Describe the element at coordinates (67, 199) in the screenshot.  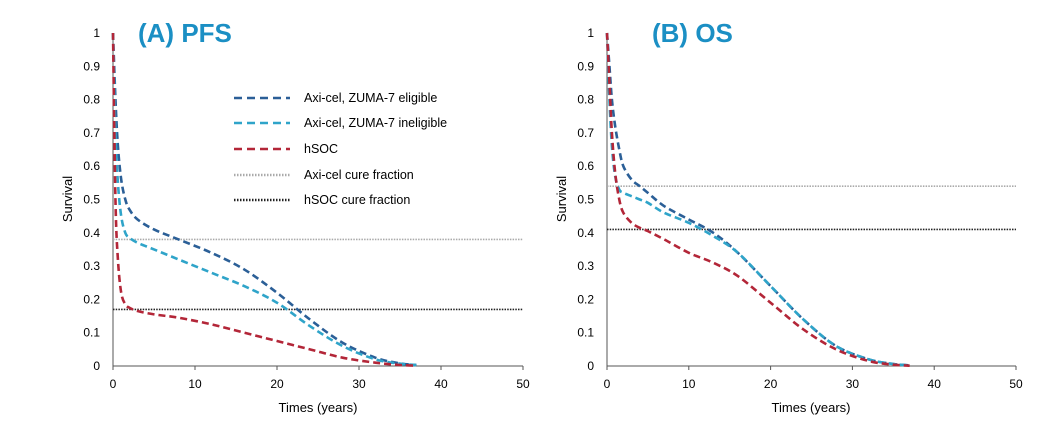
I see `panel-a-ylabel: Survival` at that location.